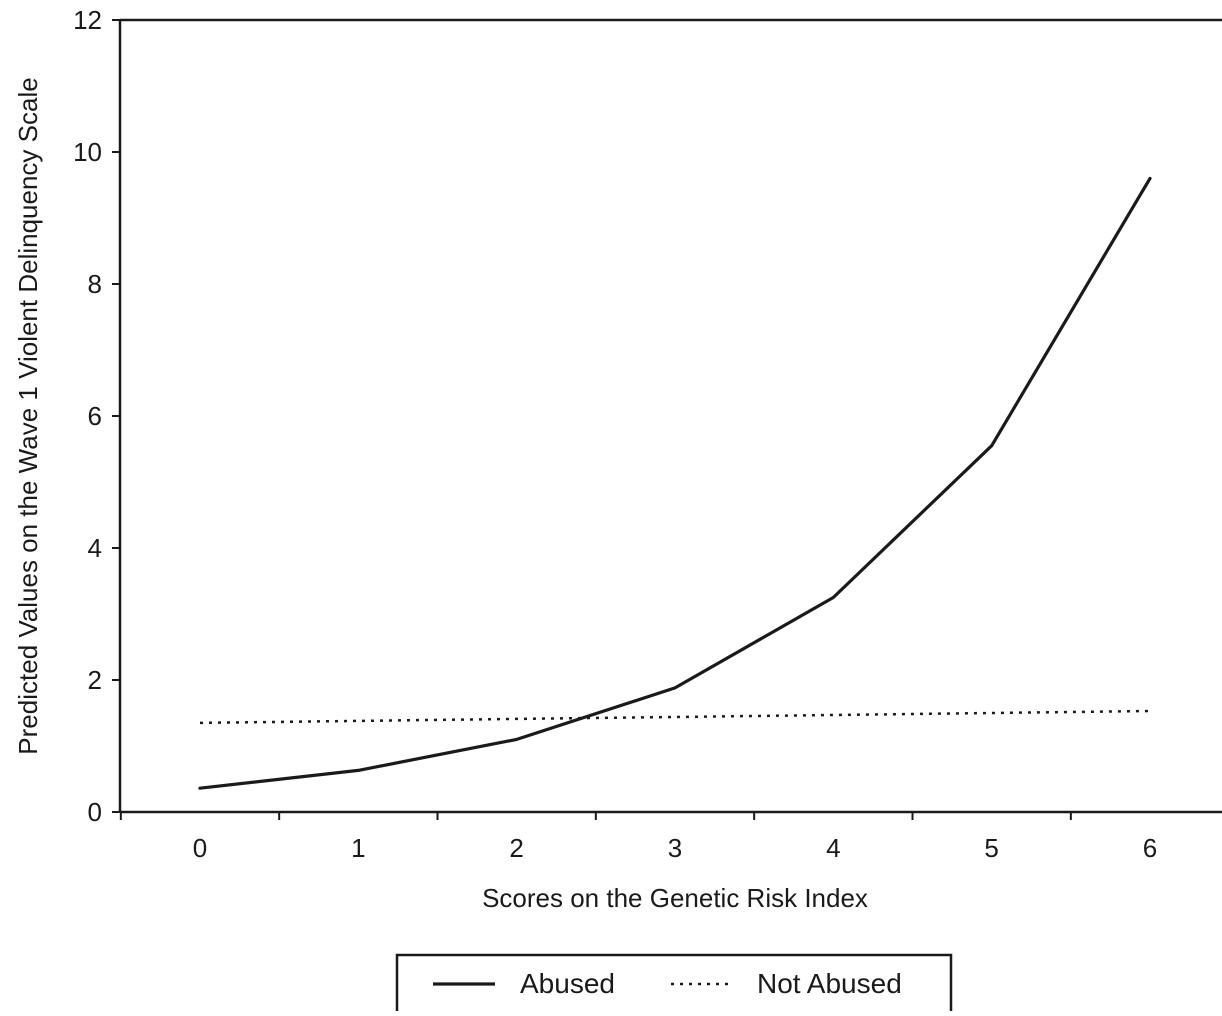  I want to click on legend-box, so click(674, 984).